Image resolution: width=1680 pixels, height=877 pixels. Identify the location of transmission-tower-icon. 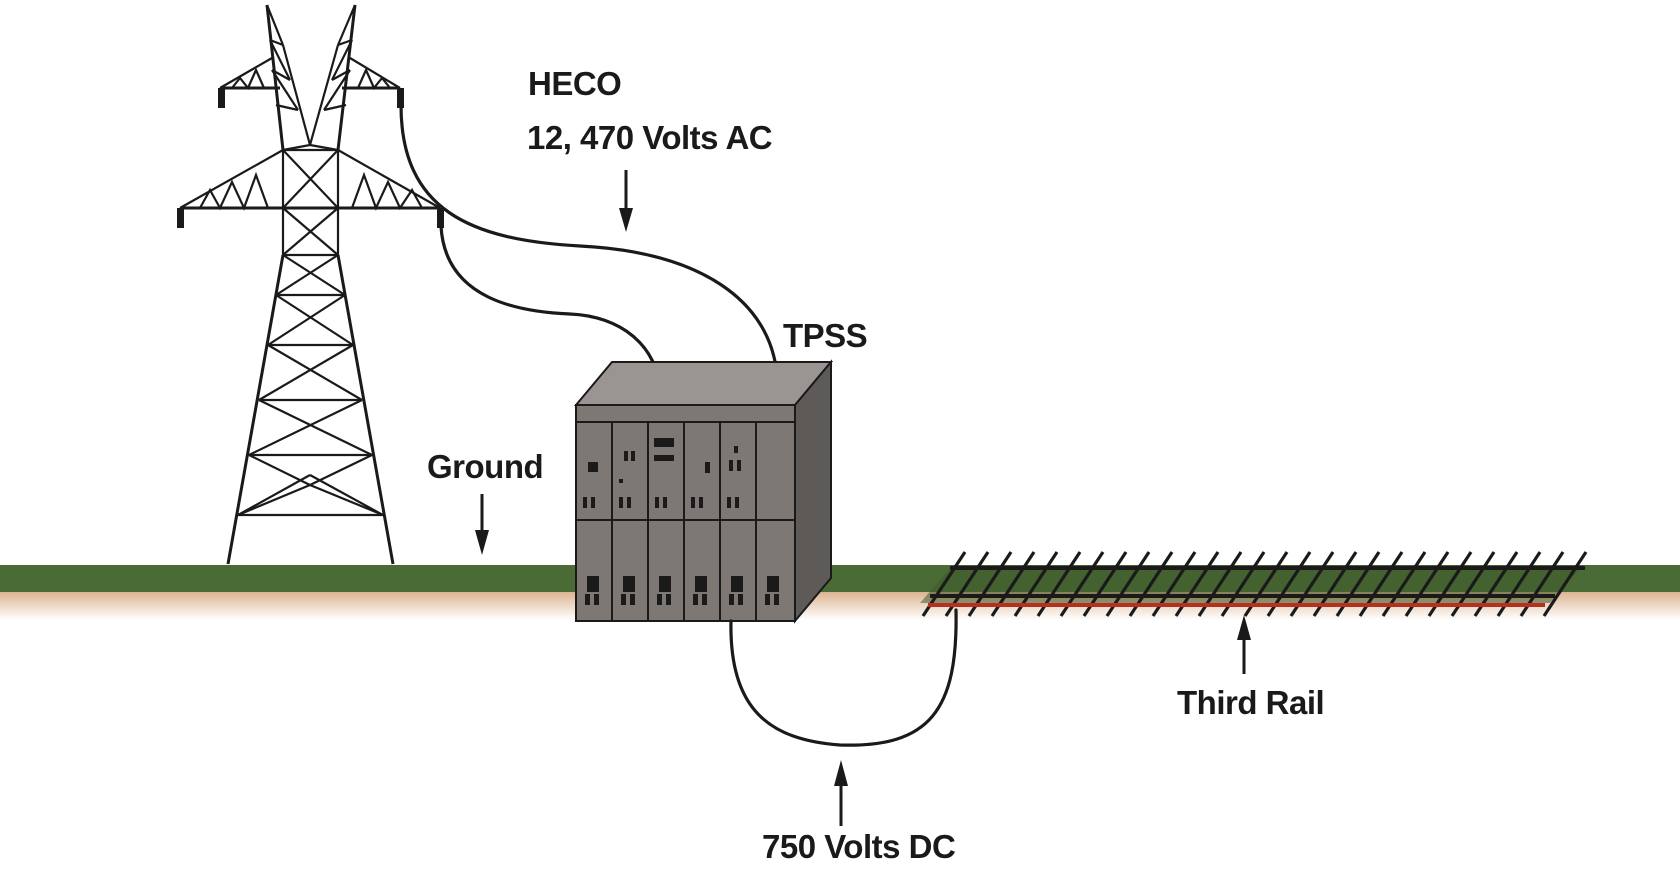
(310, 284).